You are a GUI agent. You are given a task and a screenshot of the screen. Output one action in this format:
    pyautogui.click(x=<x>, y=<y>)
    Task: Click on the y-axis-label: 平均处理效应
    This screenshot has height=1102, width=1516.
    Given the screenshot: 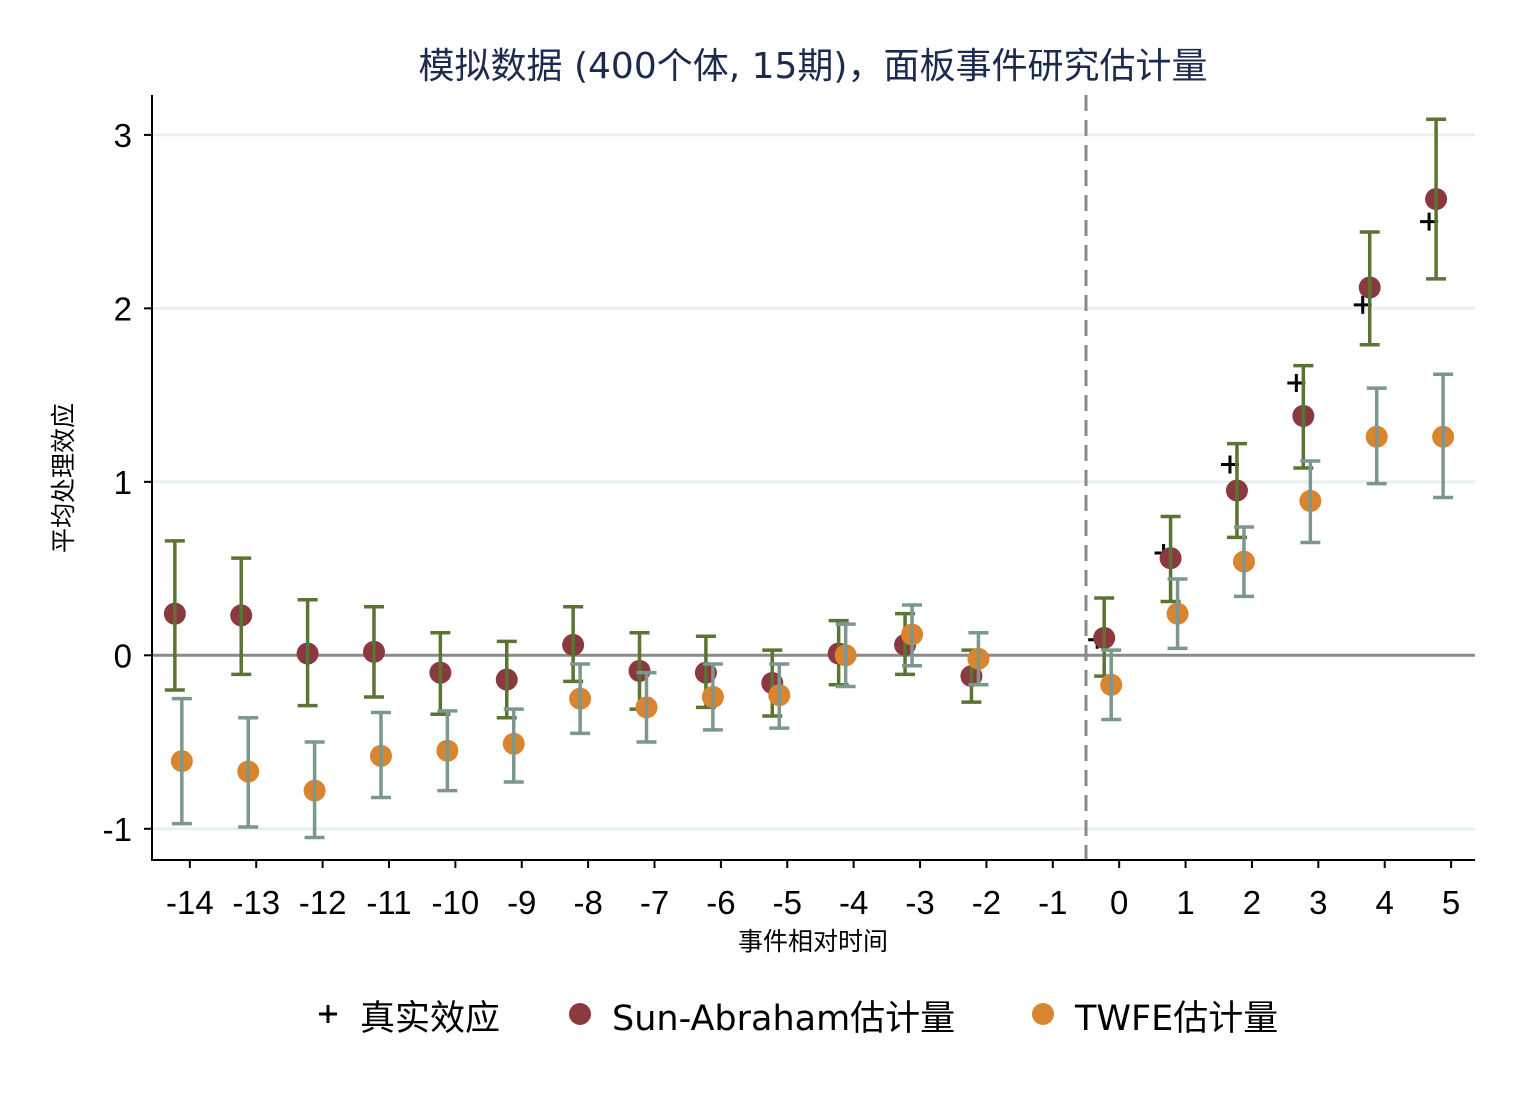 What is the action you would take?
    pyautogui.click(x=63, y=478)
    